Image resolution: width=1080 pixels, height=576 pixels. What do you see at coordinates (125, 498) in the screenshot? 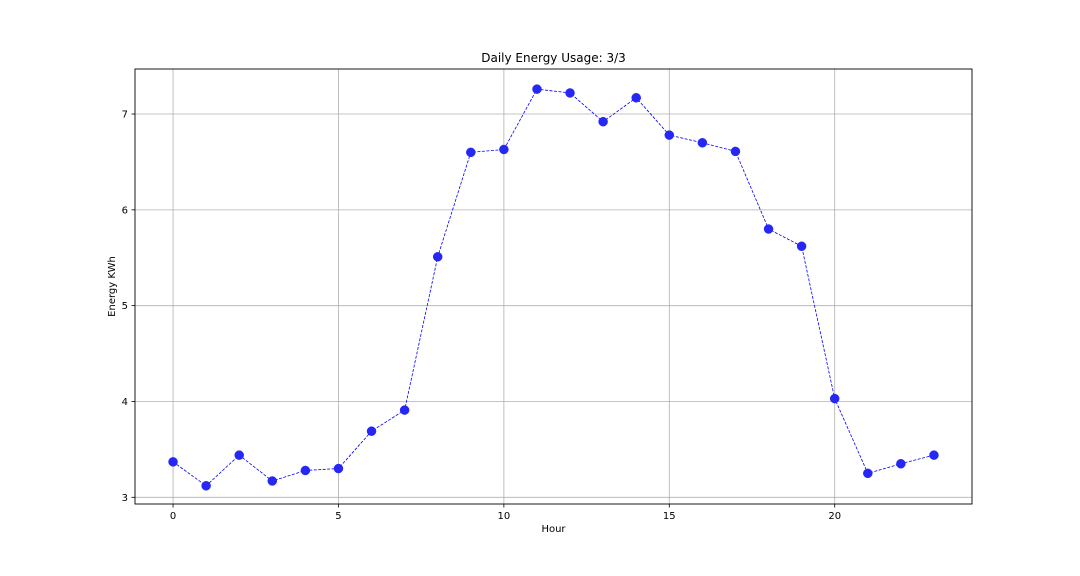
I see `y-tick-label: 3` at bounding box center [125, 498].